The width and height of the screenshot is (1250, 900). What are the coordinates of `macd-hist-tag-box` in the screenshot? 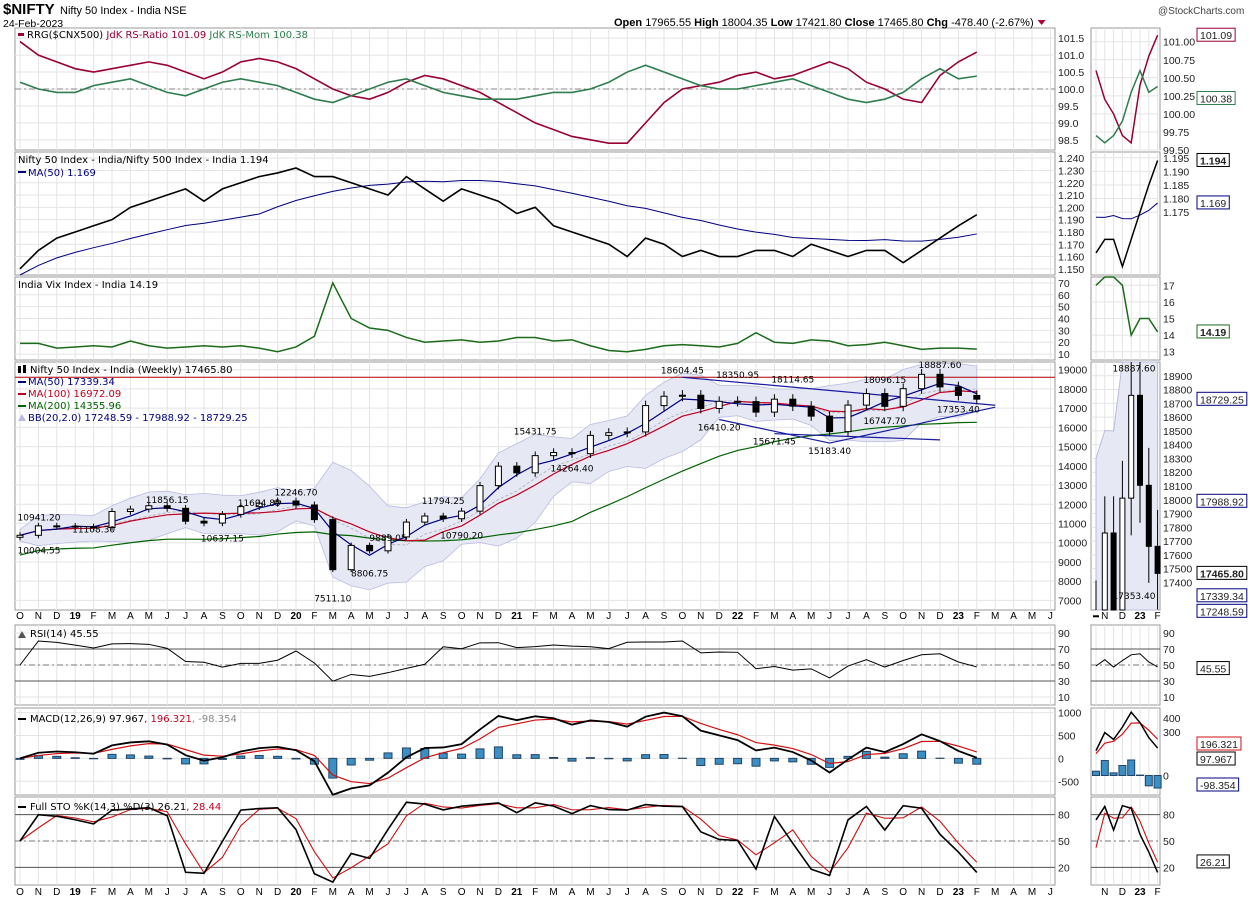 It's located at (1218, 784).